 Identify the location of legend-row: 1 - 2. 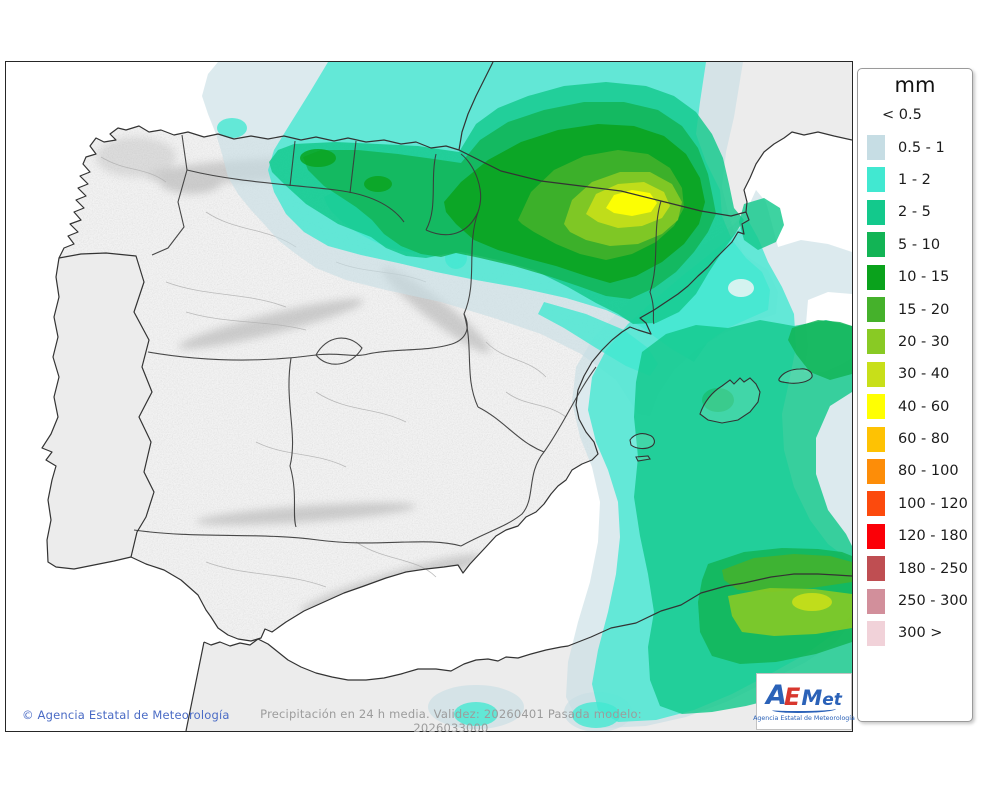
(915, 180).